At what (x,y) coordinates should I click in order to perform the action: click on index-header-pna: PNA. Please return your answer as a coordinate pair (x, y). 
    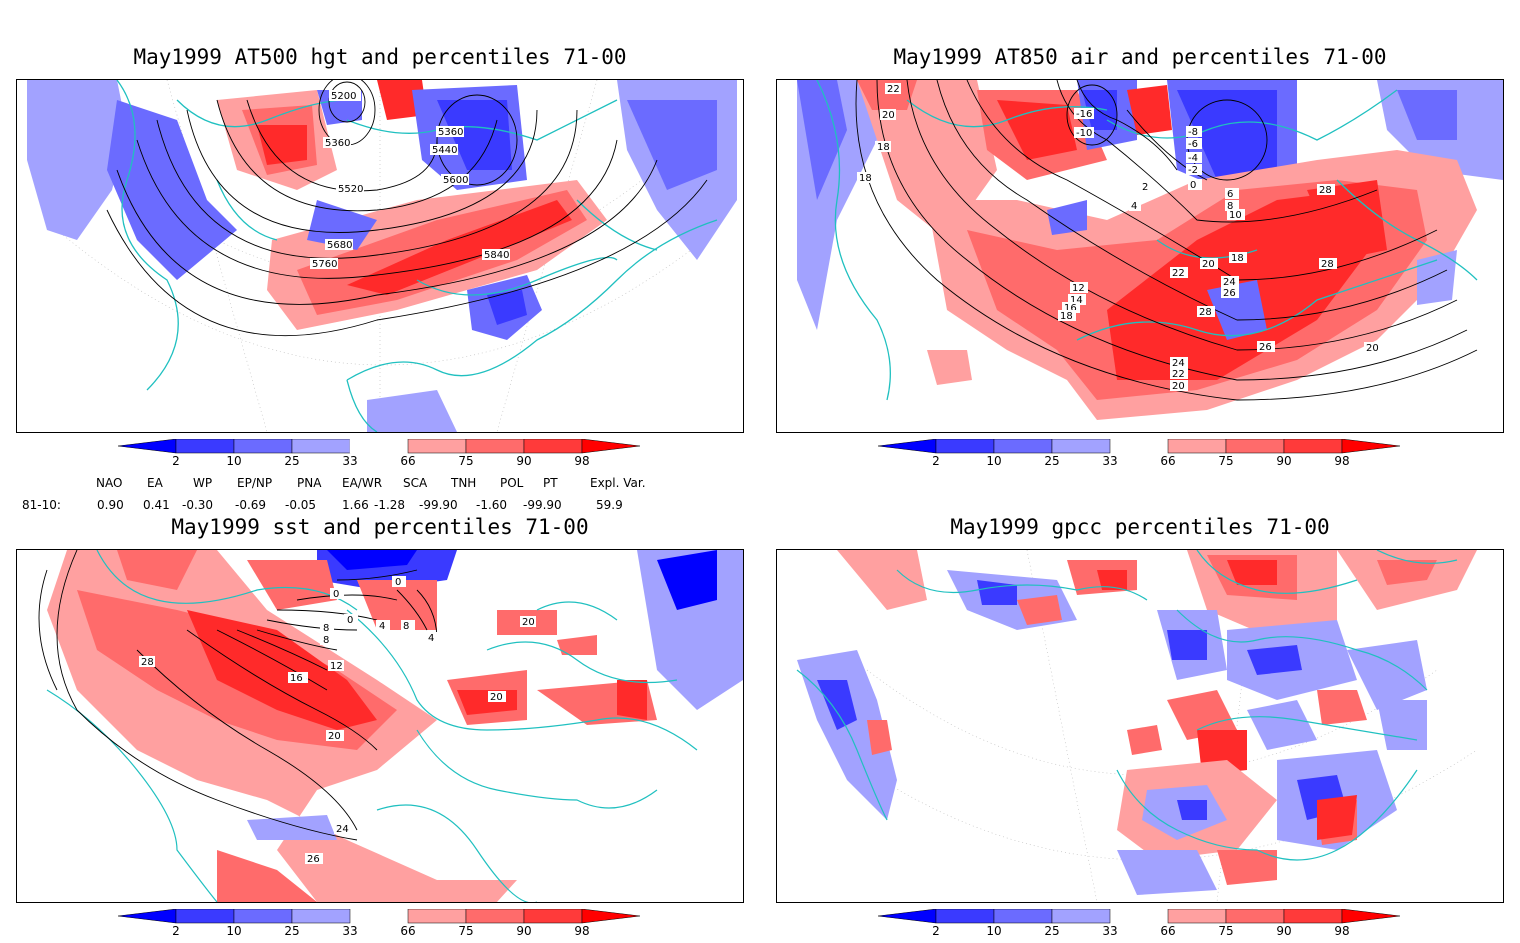
    Looking at the image, I should click on (309, 483).